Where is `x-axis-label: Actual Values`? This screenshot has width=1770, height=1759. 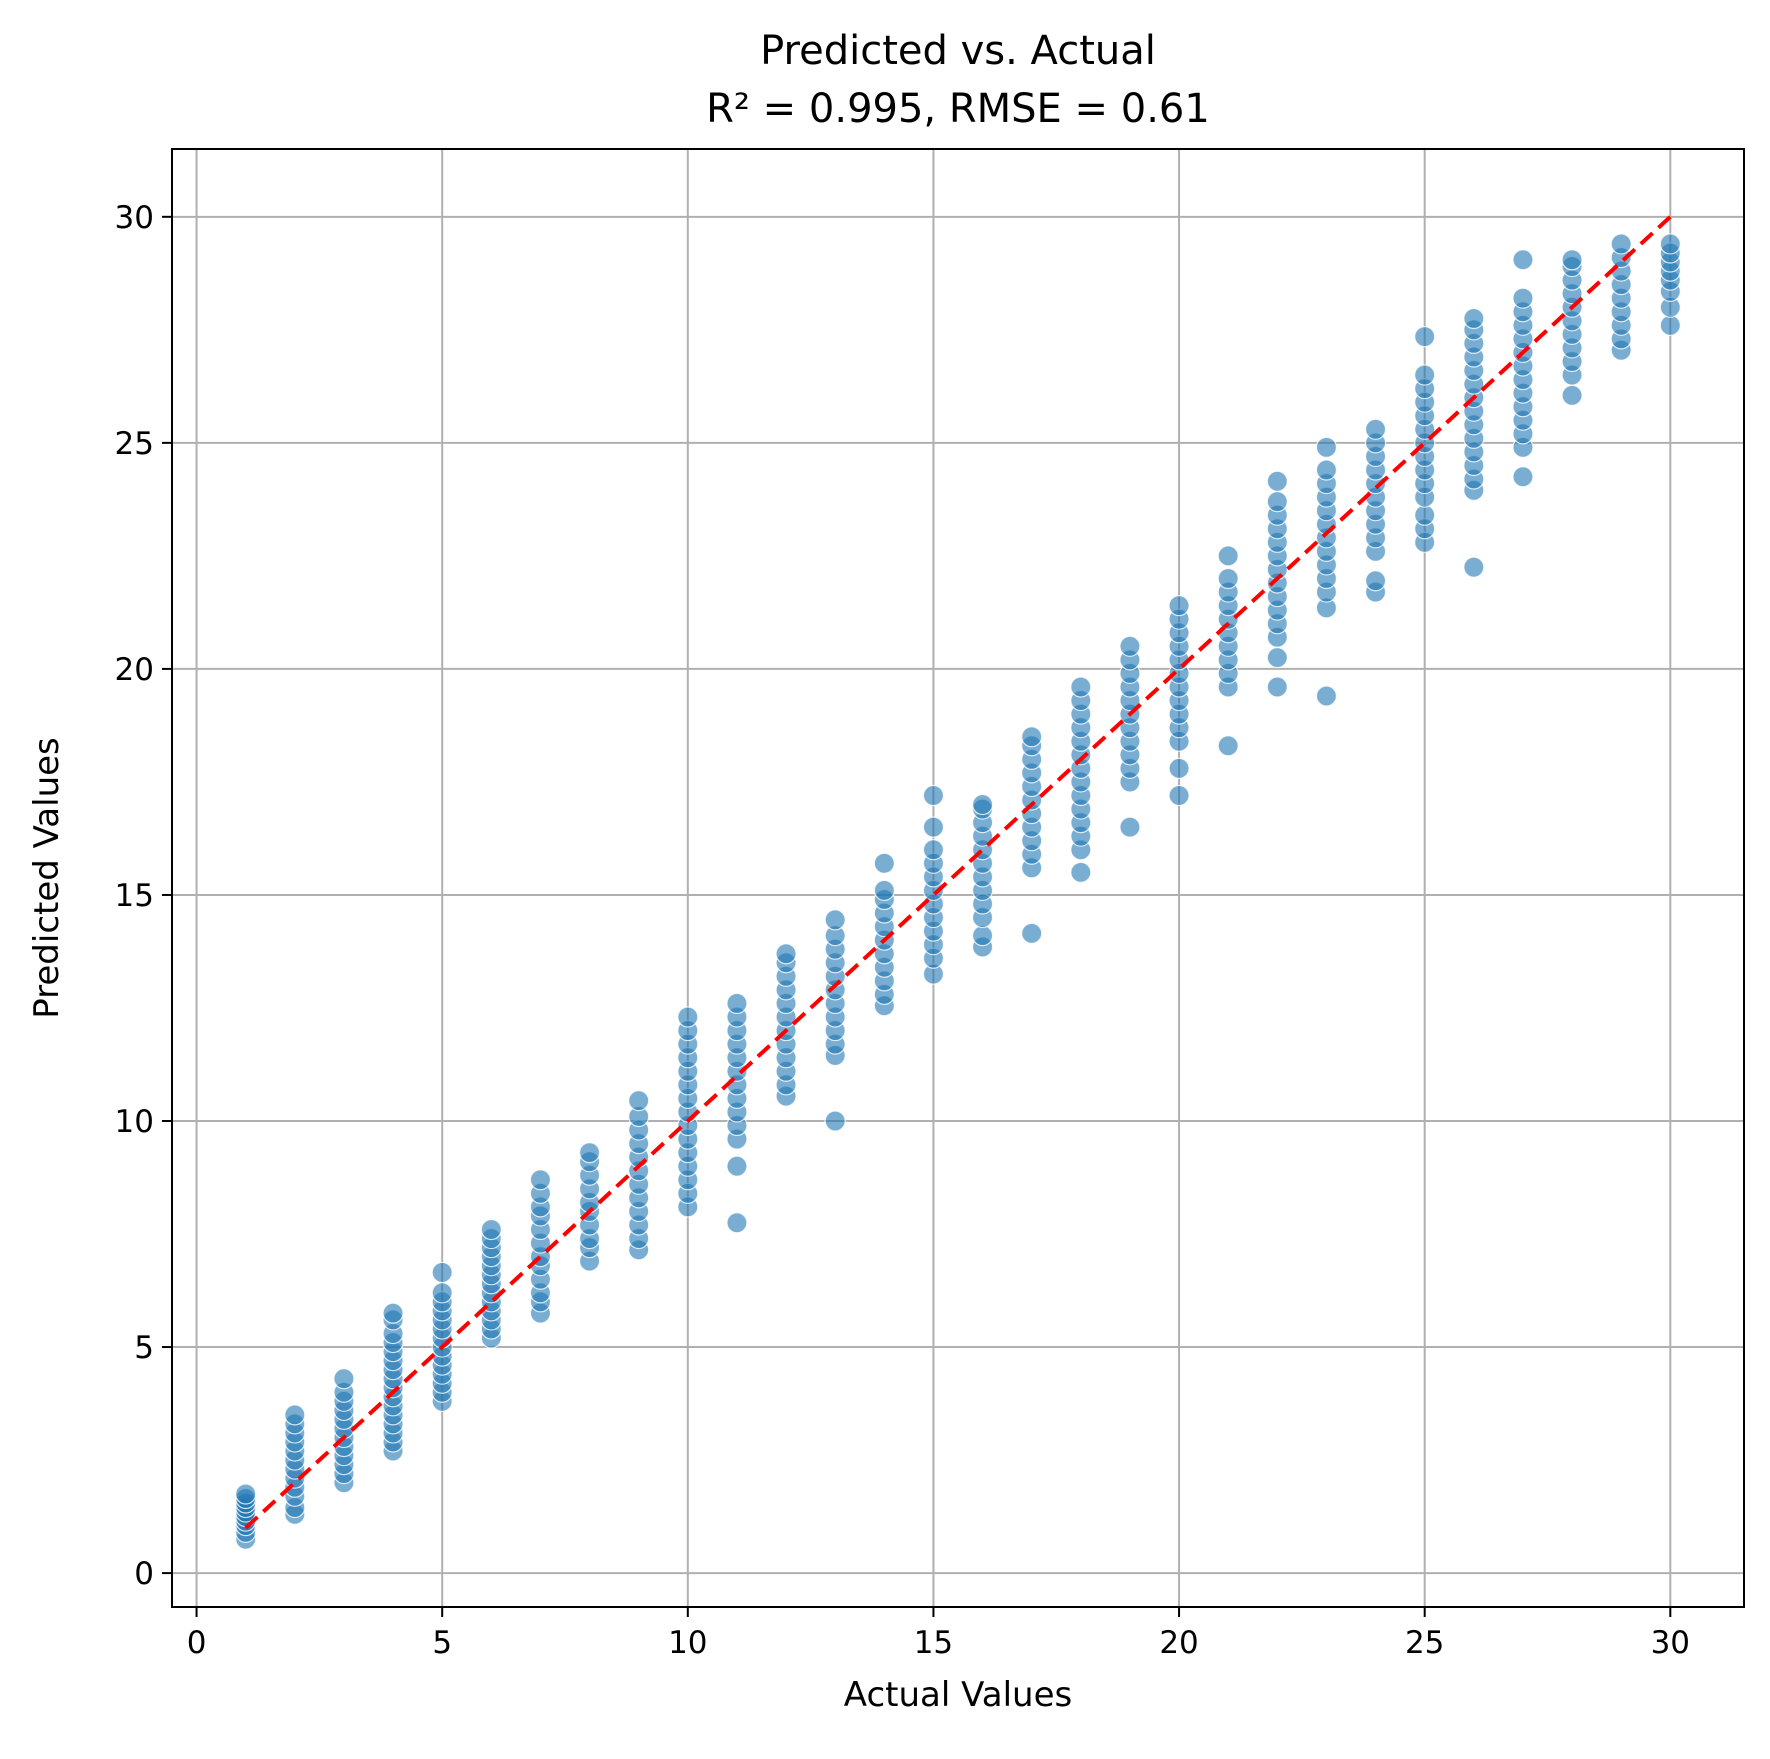 x-axis-label: Actual Values is located at coordinates (958, 1695).